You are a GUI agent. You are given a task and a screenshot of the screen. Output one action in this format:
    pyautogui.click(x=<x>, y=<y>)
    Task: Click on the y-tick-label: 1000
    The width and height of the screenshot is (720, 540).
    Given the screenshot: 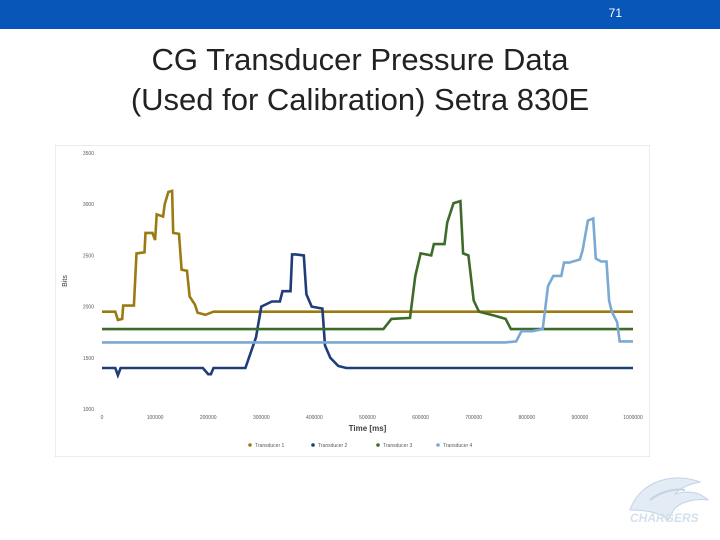 What is the action you would take?
    pyautogui.click(x=88, y=410)
    